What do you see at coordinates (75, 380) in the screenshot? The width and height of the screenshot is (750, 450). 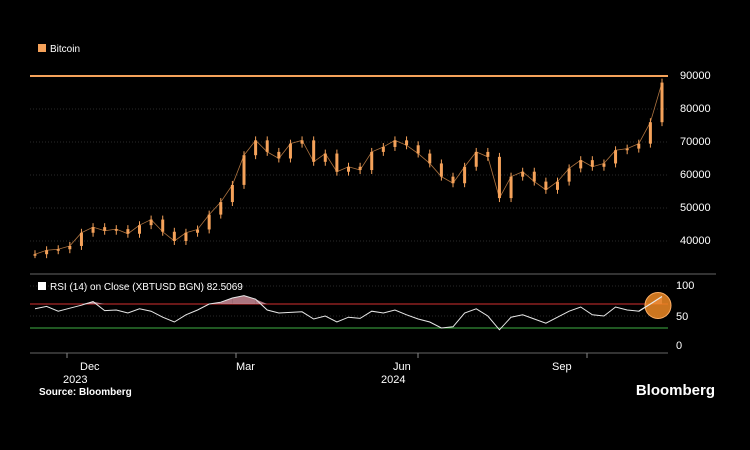 I see `x-year-2023: 2023` at bounding box center [75, 380].